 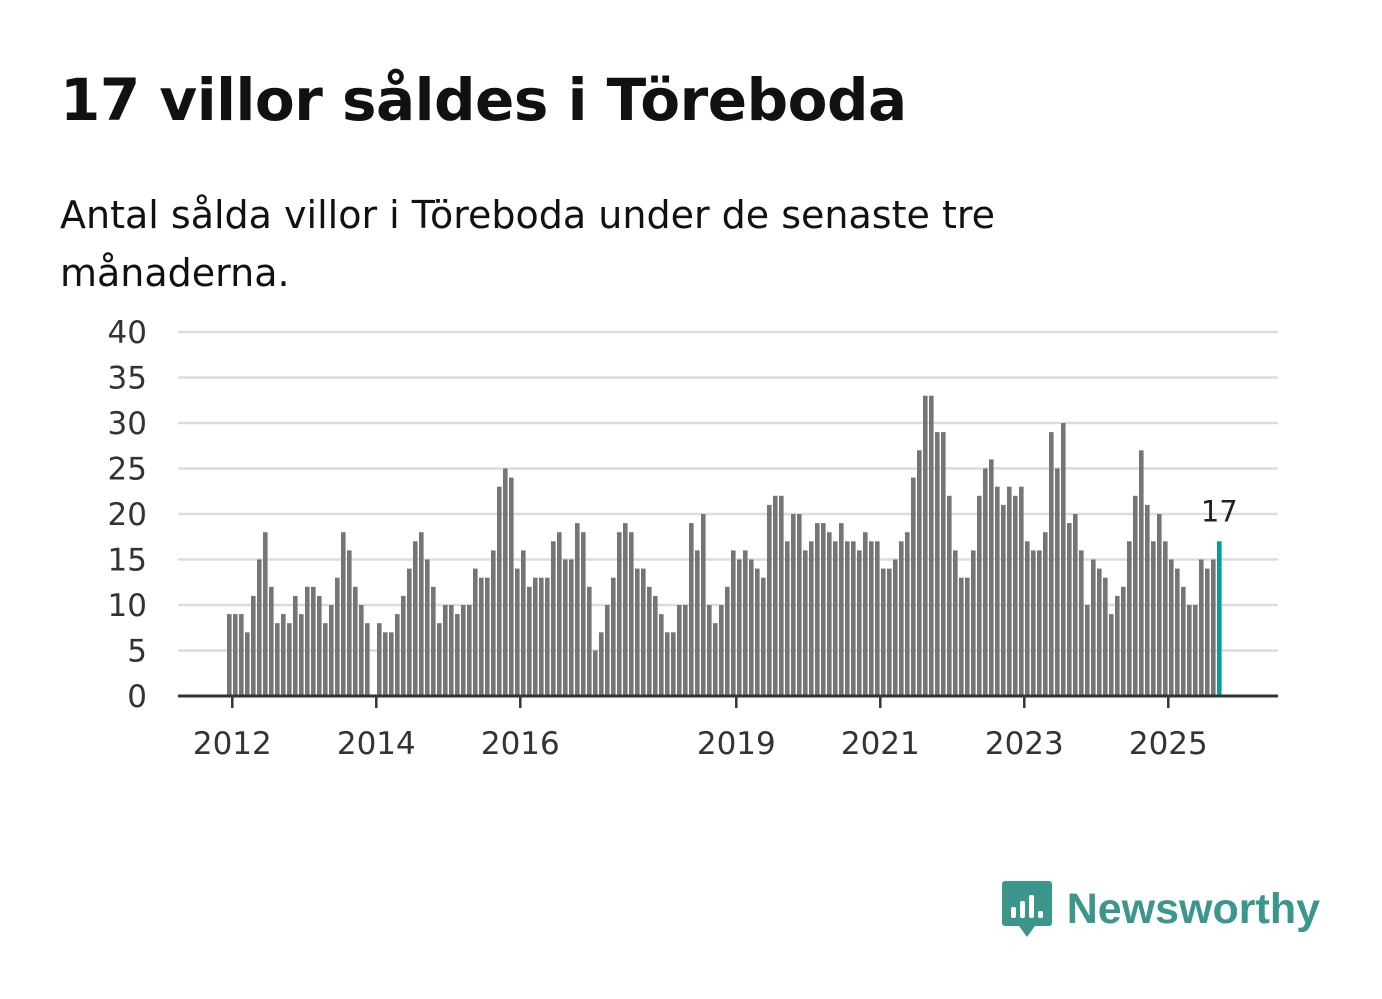 What do you see at coordinates (127, 379) in the screenshot?
I see `y-tick-label: 35` at bounding box center [127, 379].